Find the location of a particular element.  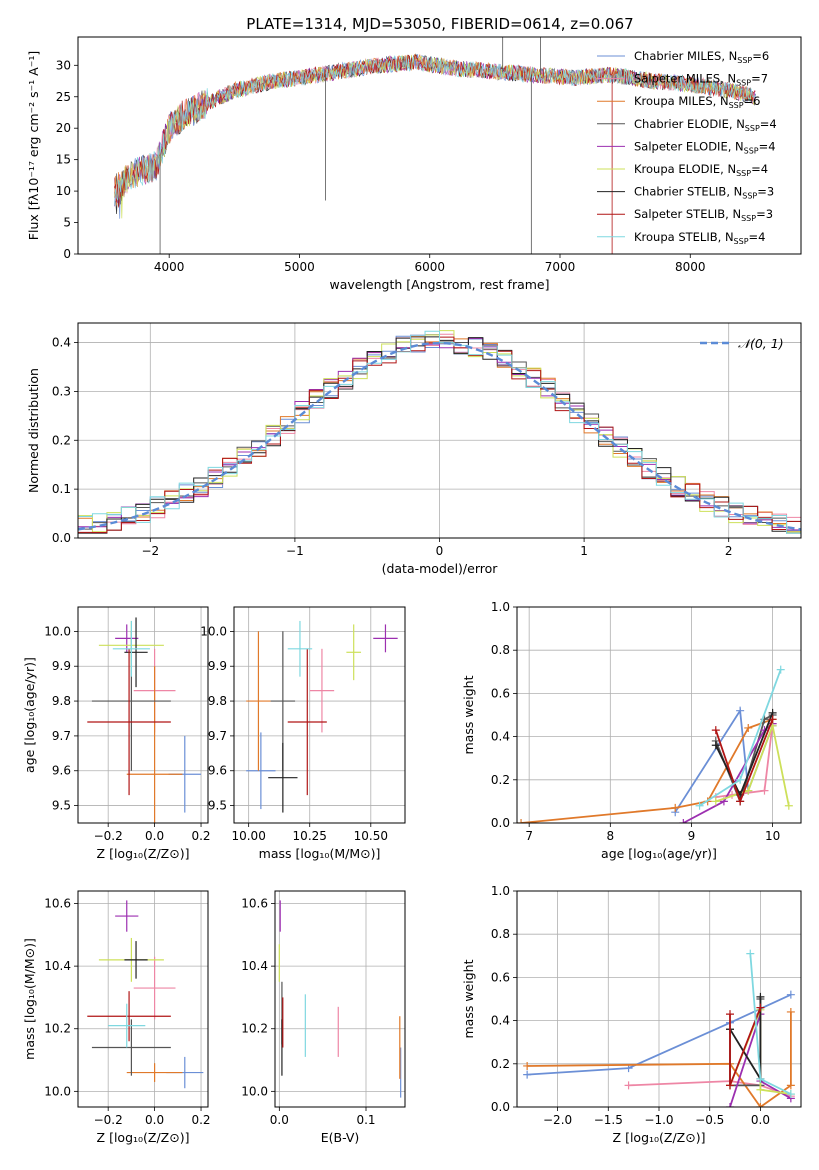

x-axis-label: wavelength [Angstrom, rest frame] is located at coordinates (439, 284).